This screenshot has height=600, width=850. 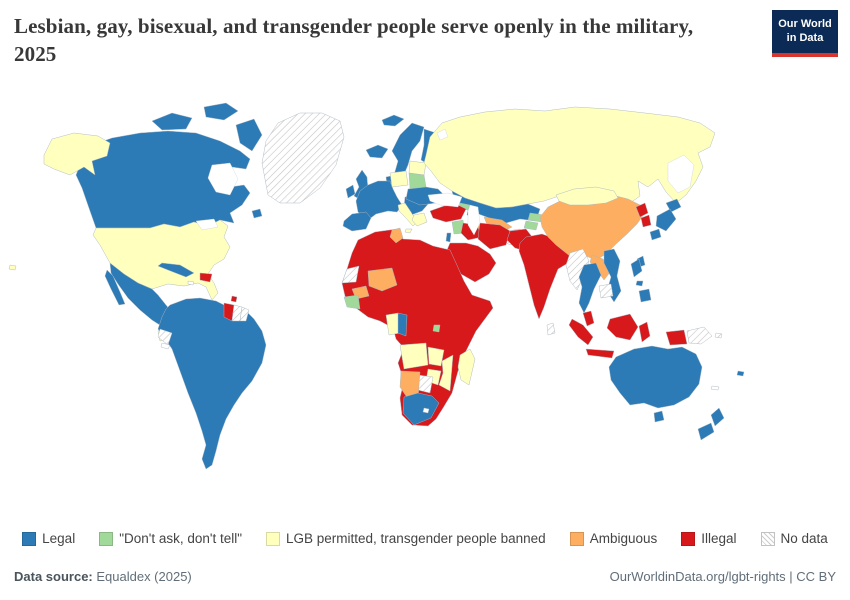 What do you see at coordinates (350, 191) in the screenshot?
I see `country-ireland` at bounding box center [350, 191].